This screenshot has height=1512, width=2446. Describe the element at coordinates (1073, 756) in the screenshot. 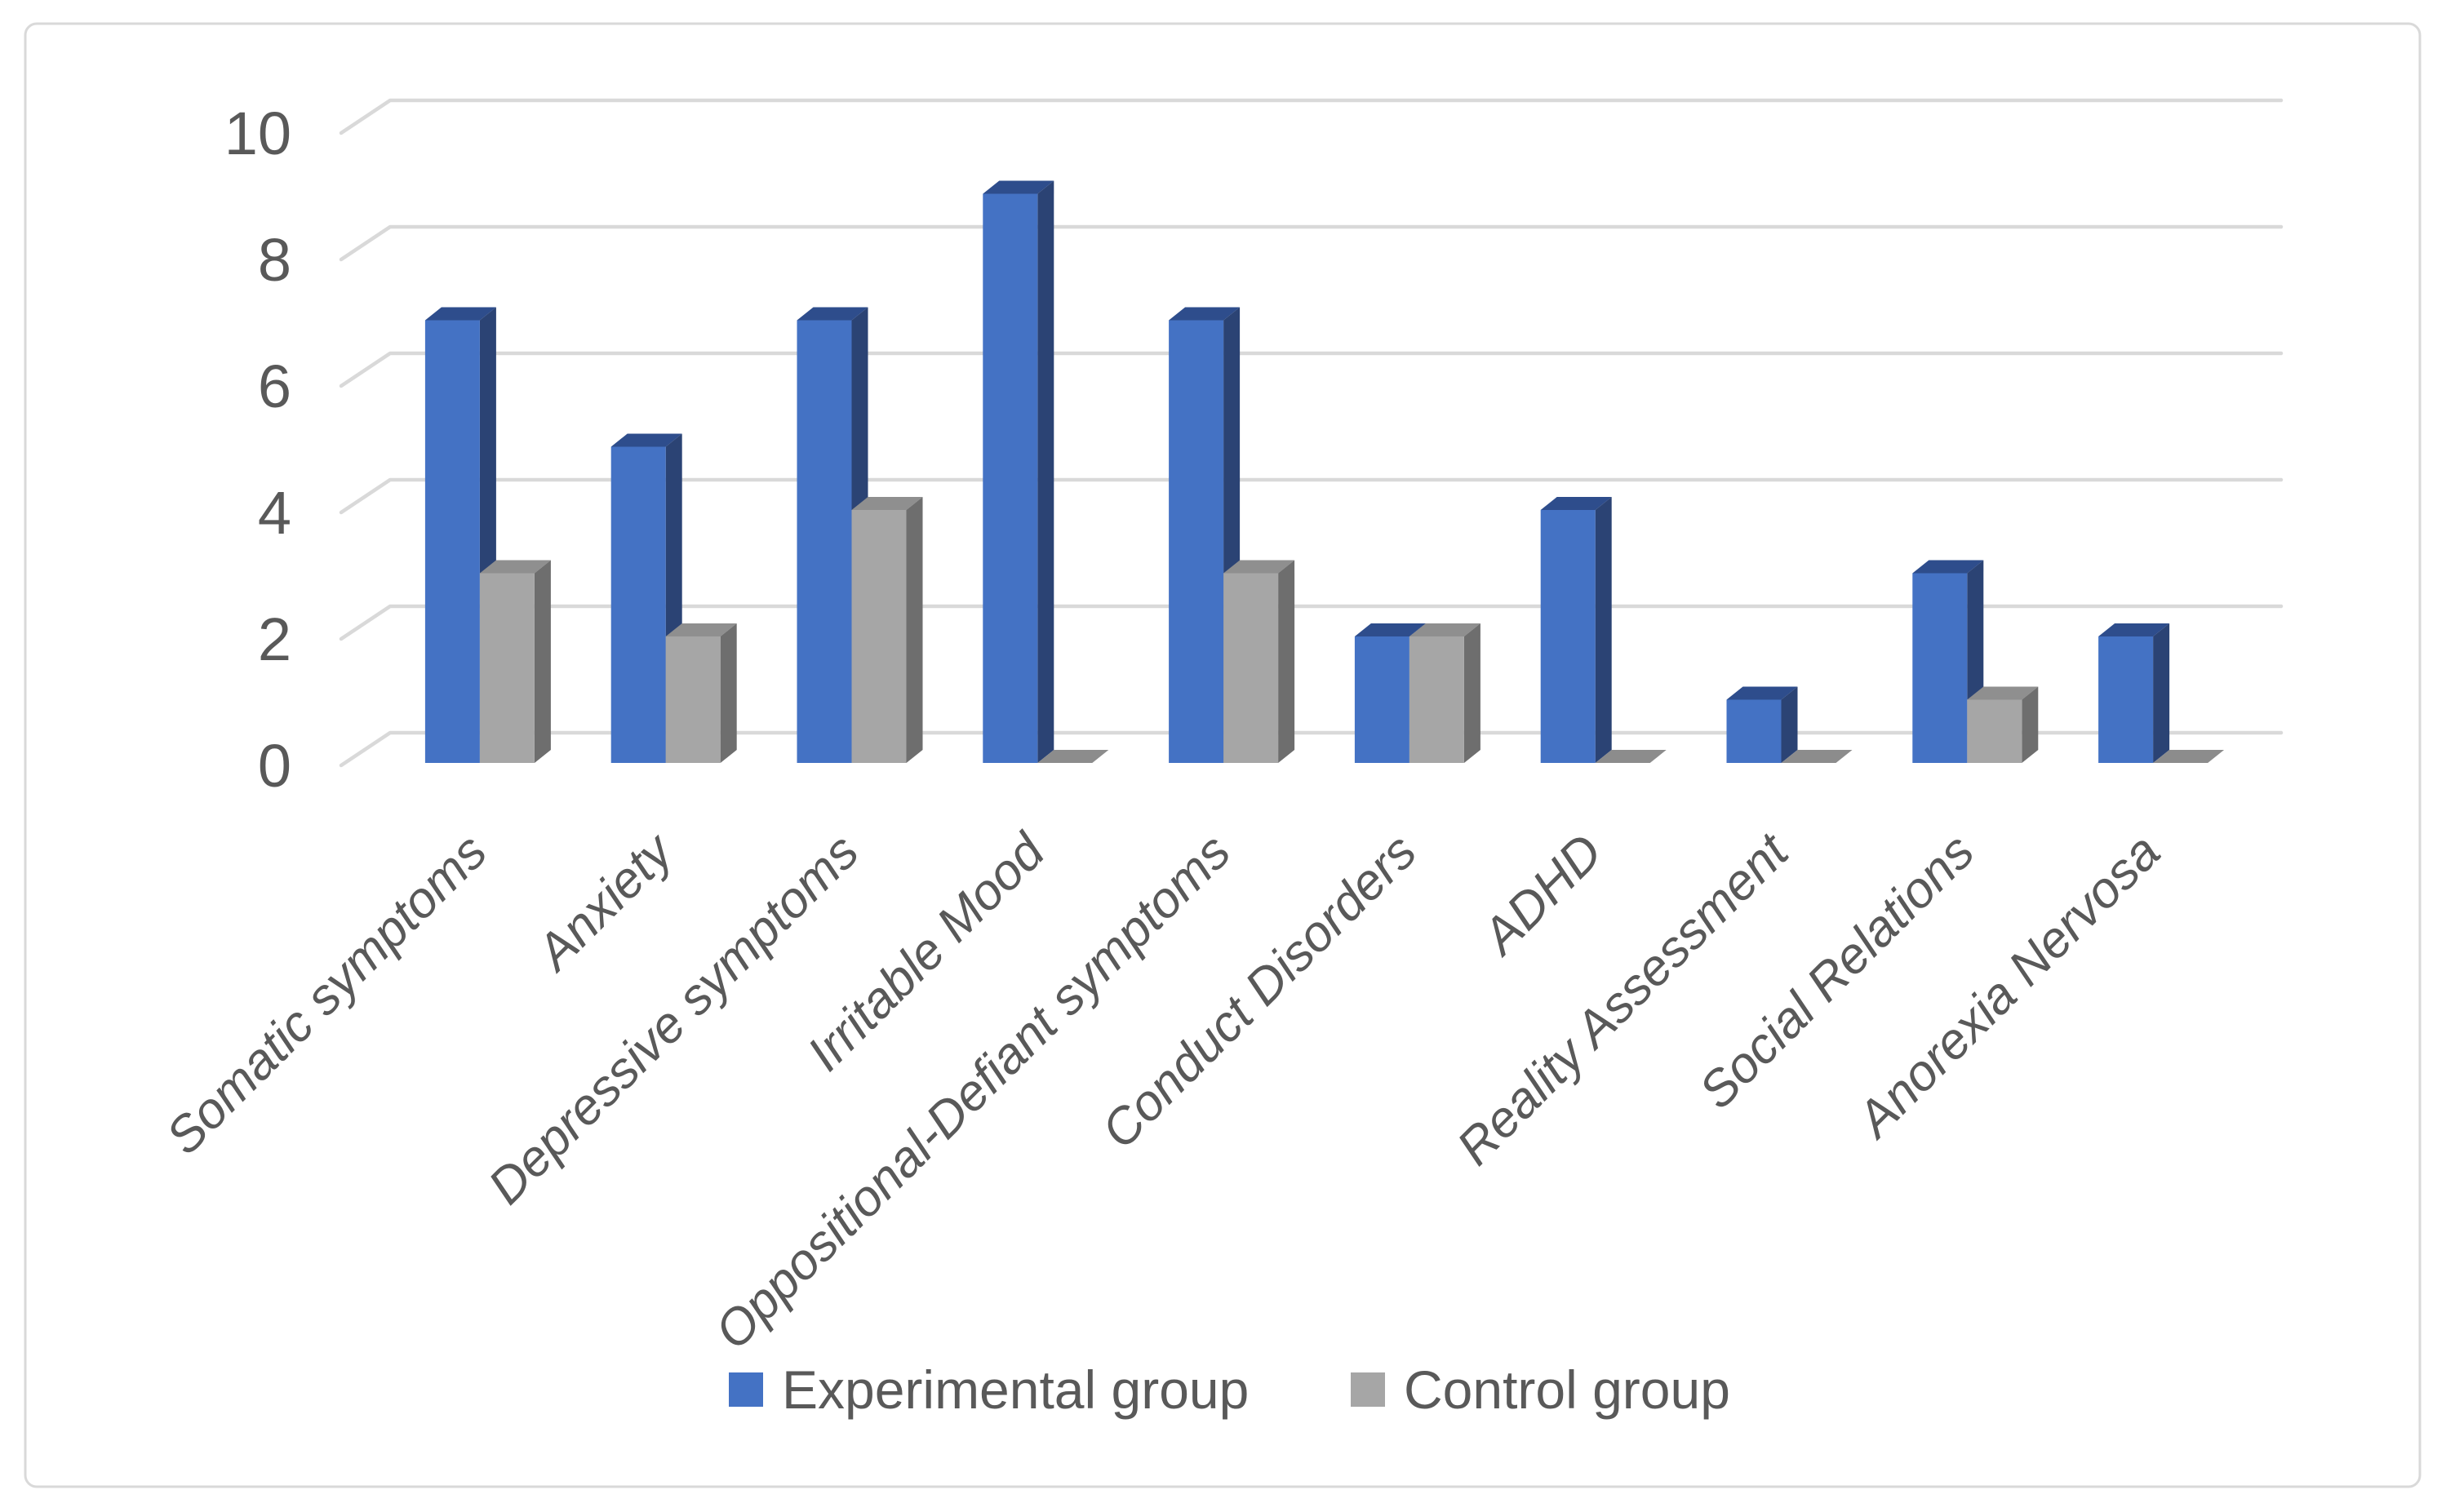

I see `bar-control-group-irritable-mood-zero` at that location.